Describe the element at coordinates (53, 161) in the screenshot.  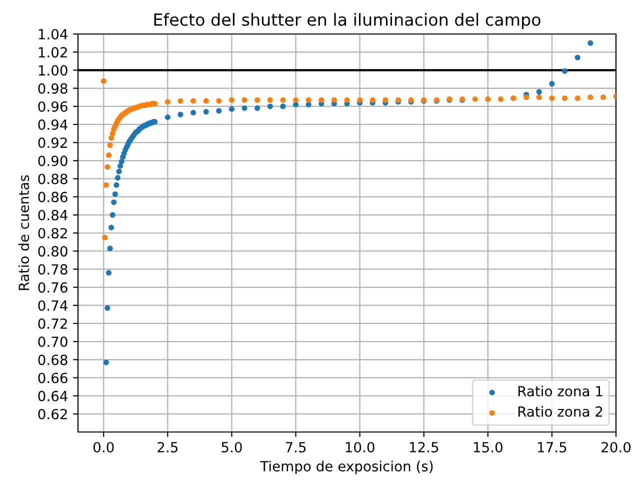
I see `y-tick-label: 0.90` at that location.